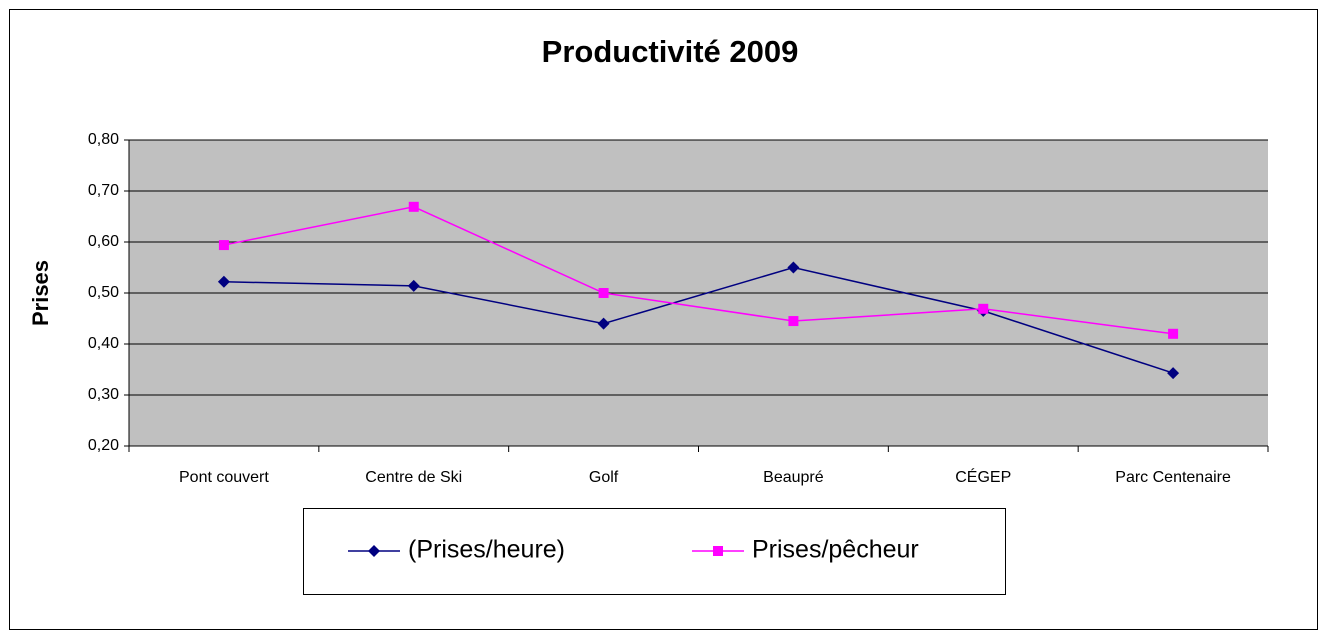 This screenshot has width=1319, height=631. Describe the element at coordinates (793, 477) in the screenshot. I see `x-tick-label: Beaupré` at that location.